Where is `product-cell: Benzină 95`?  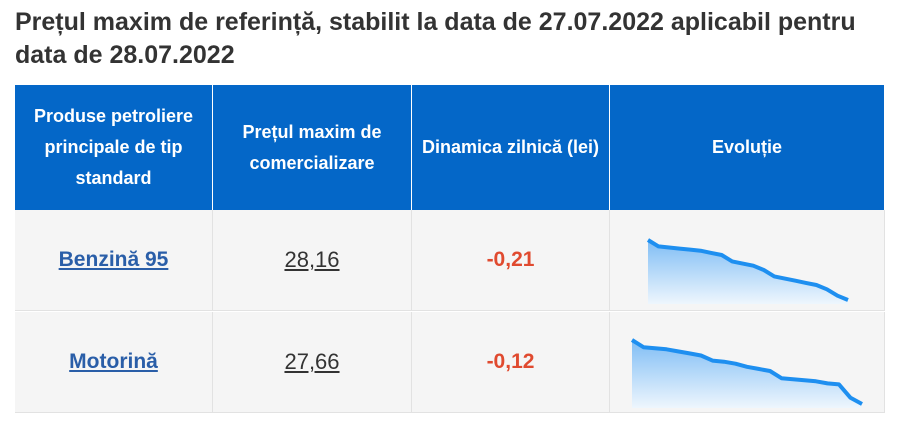
product-cell: Benzină 95 is located at coordinates (114, 260).